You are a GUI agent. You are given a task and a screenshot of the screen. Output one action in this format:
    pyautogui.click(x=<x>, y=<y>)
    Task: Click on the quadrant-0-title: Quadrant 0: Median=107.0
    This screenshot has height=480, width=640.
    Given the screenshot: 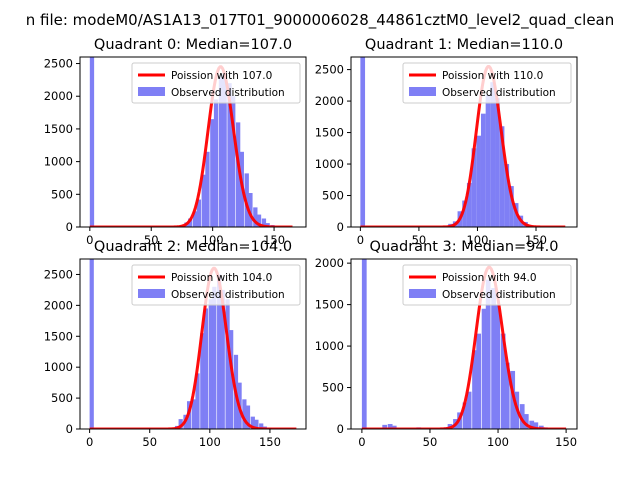 What is the action you would take?
    pyautogui.click(x=193, y=45)
    